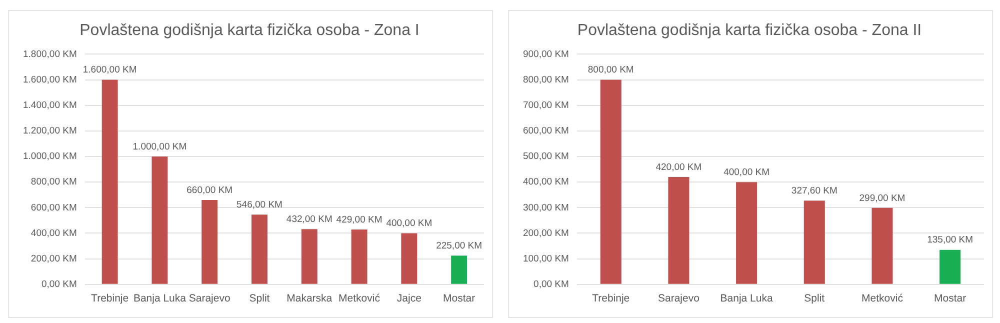 The image size is (1000, 323). Describe the element at coordinates (882, 198) in the screenshot. I see `data-label: 299,00 KM` at that location.